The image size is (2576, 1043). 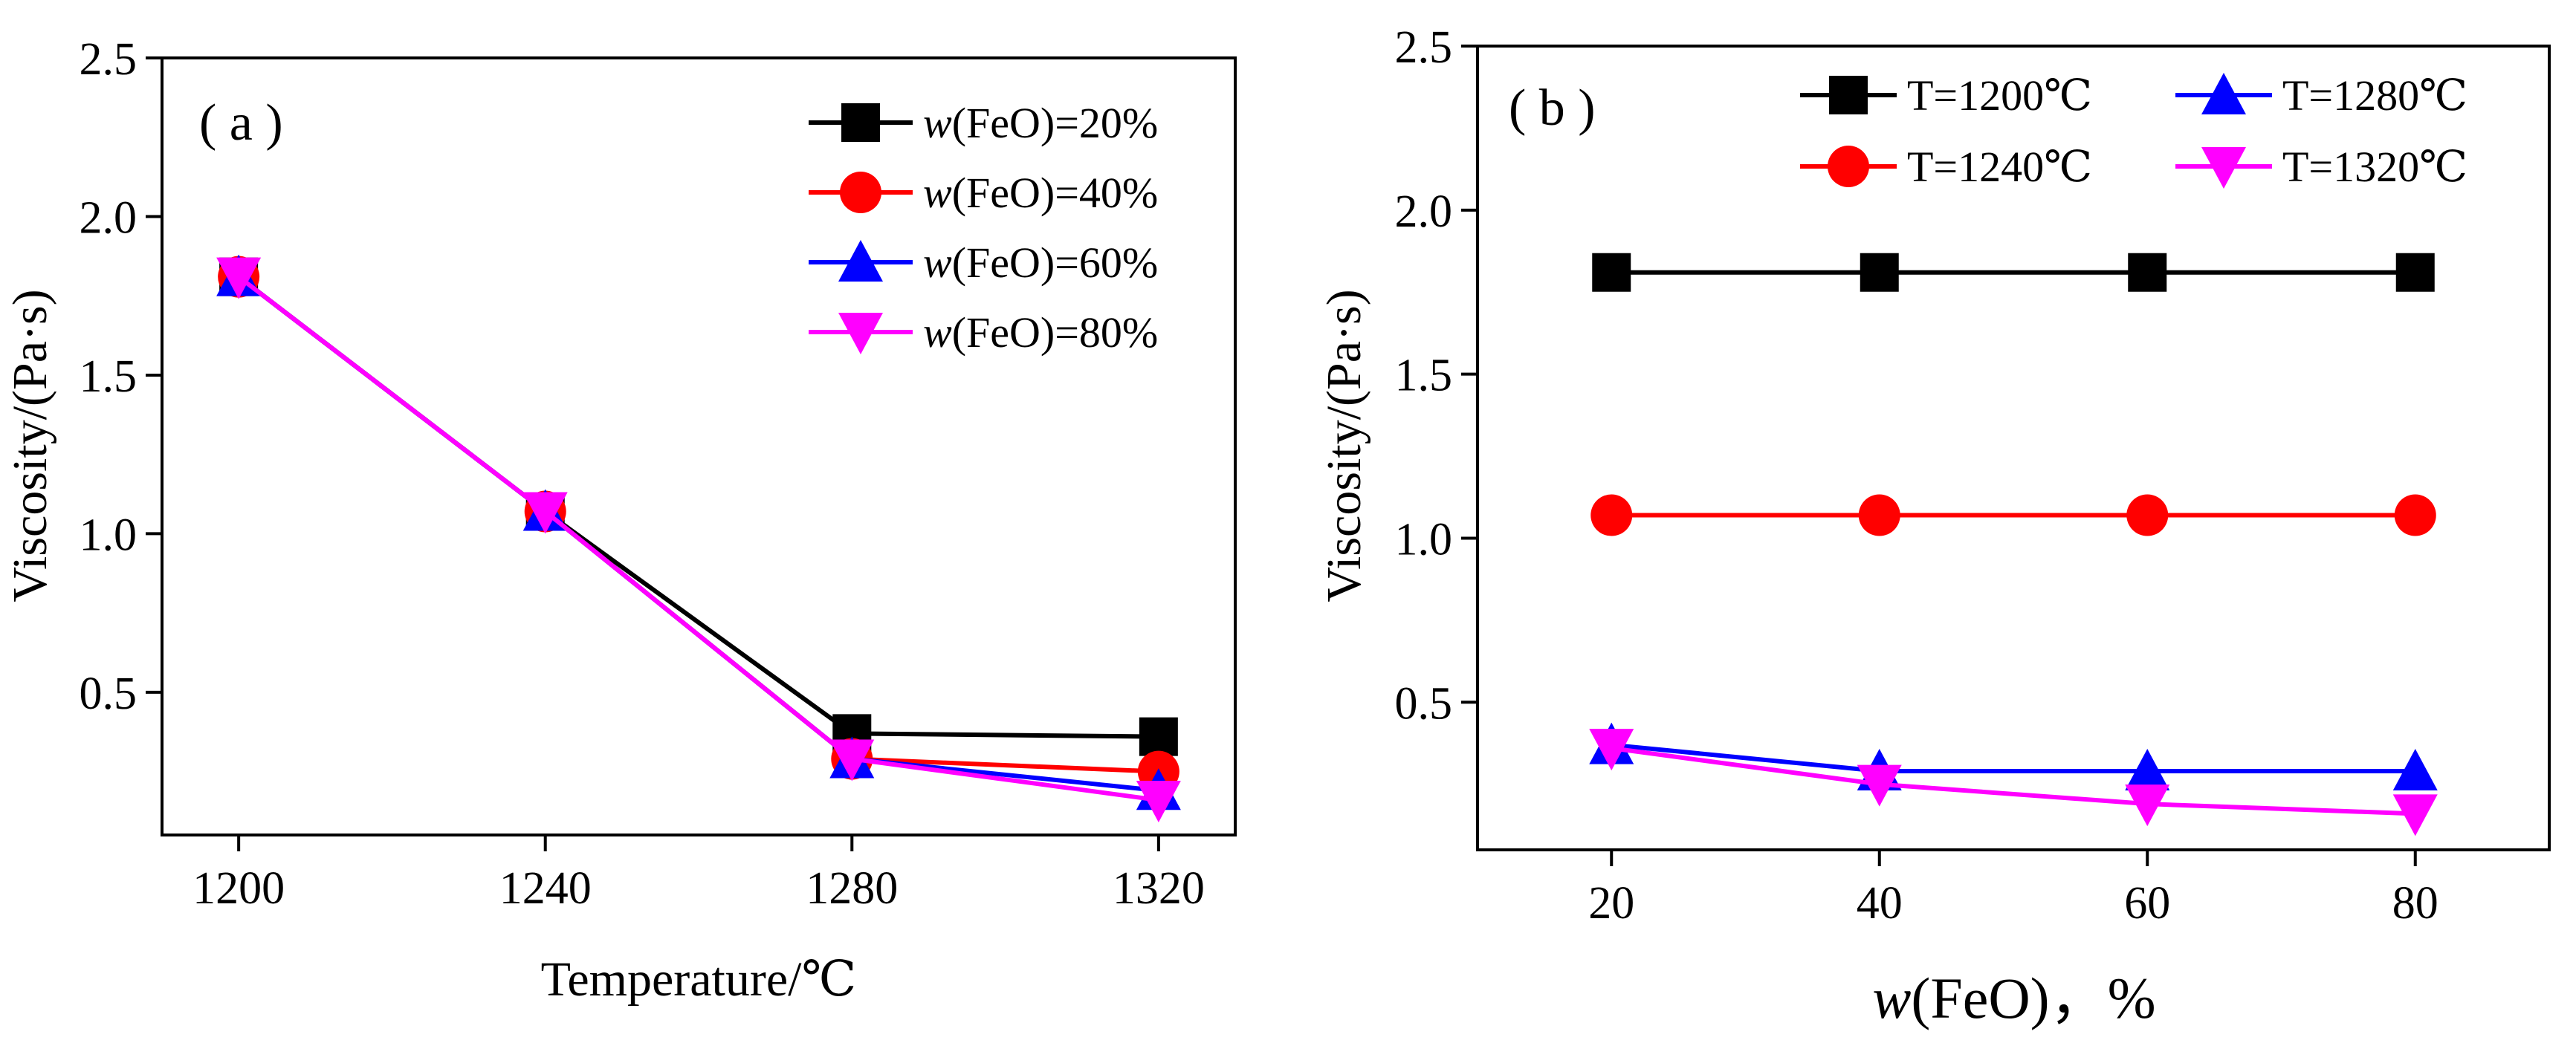 I want to click on legend-item: w(FeO)=80%, so click(x=984, y=332).